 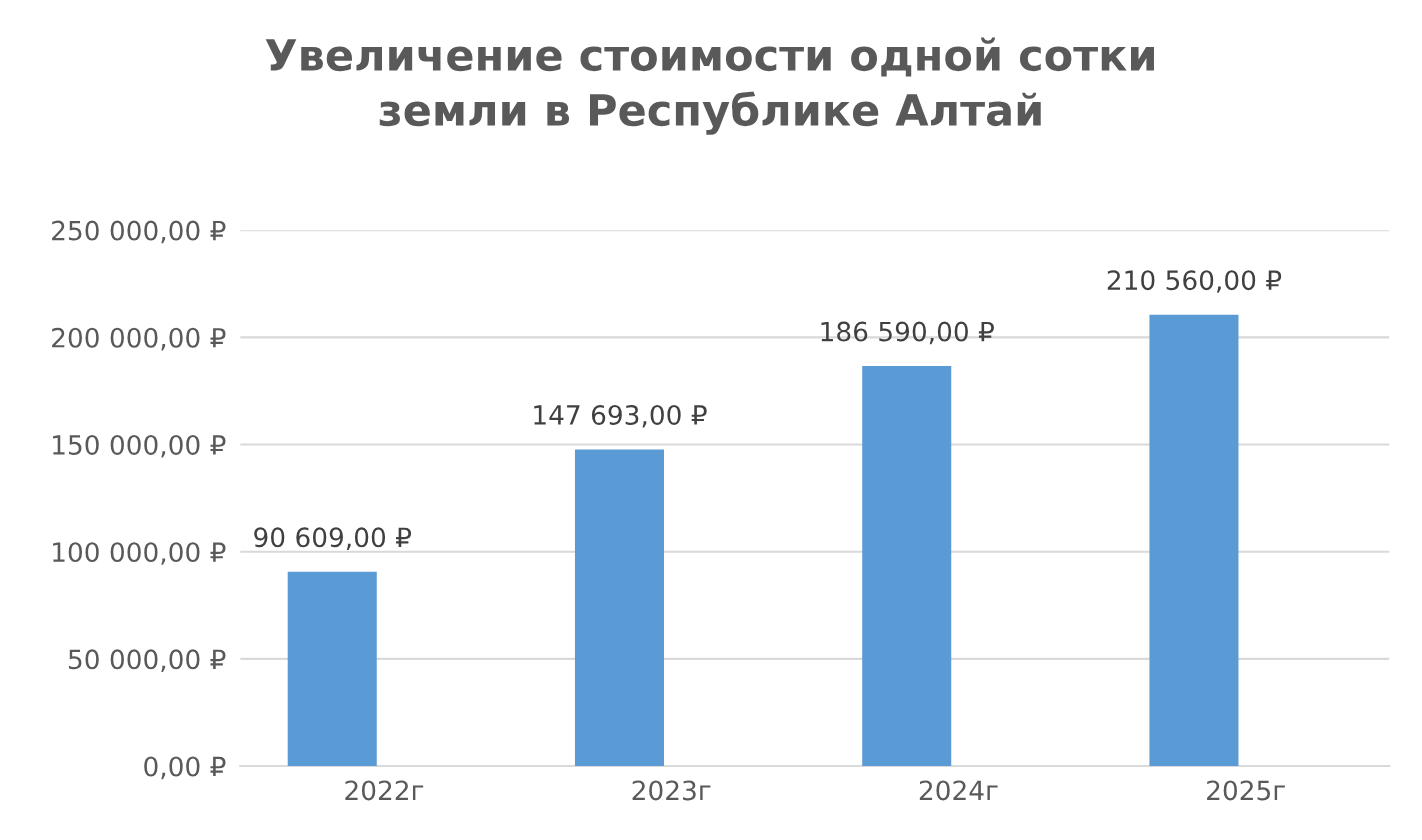 What do you see at coordinates (333, 538) in the screenshot?
I see `data-label: 90 609,00 ₽` at bounding box center [333, 538].